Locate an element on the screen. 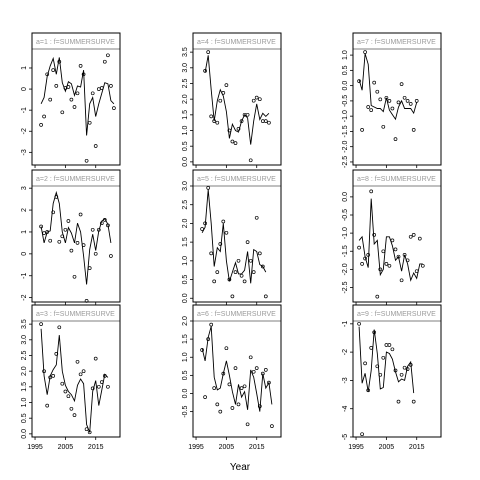  x-tick-label: 2005 is located at coordinates (387, 447).